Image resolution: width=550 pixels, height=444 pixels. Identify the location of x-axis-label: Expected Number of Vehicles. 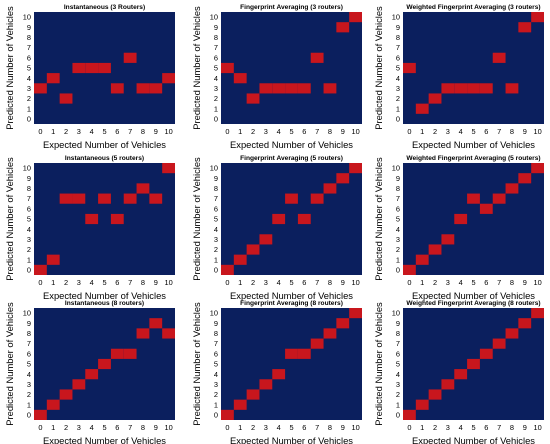
(473, 295).